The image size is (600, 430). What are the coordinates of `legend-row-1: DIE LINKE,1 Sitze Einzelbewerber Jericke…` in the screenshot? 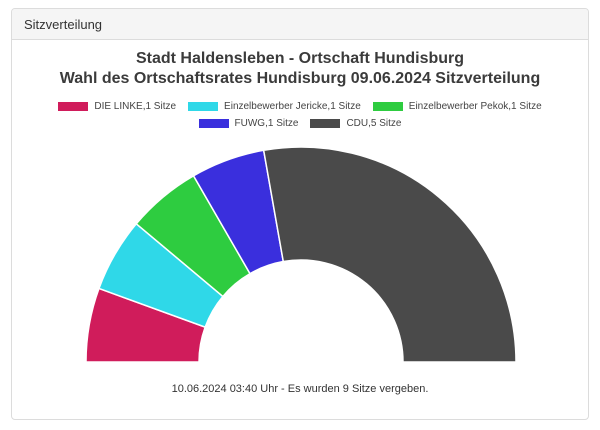 It's located at (300, 106).